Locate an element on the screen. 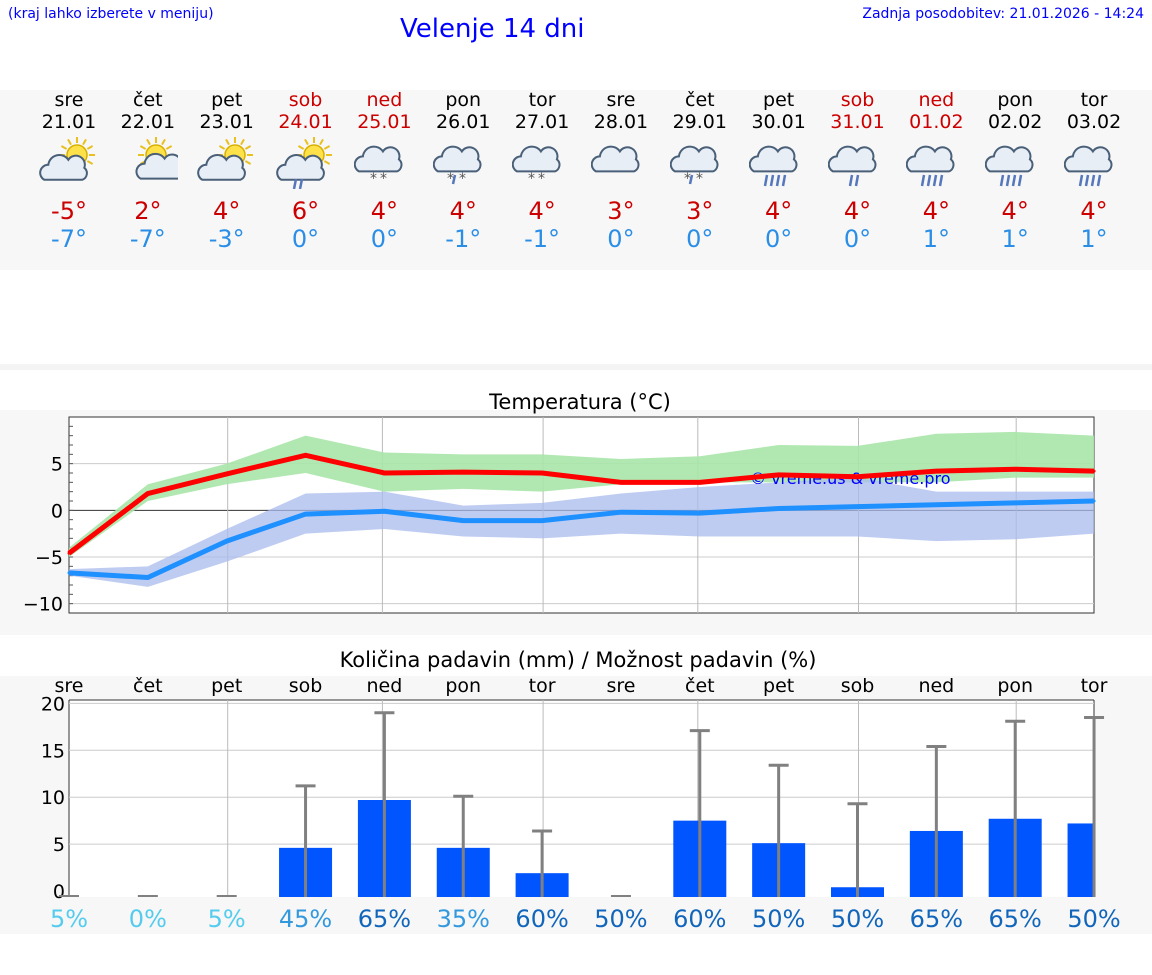 The width and height of the screenshot is (1152, 975). day-date: 22.01 is located at coordinates (148, 122).